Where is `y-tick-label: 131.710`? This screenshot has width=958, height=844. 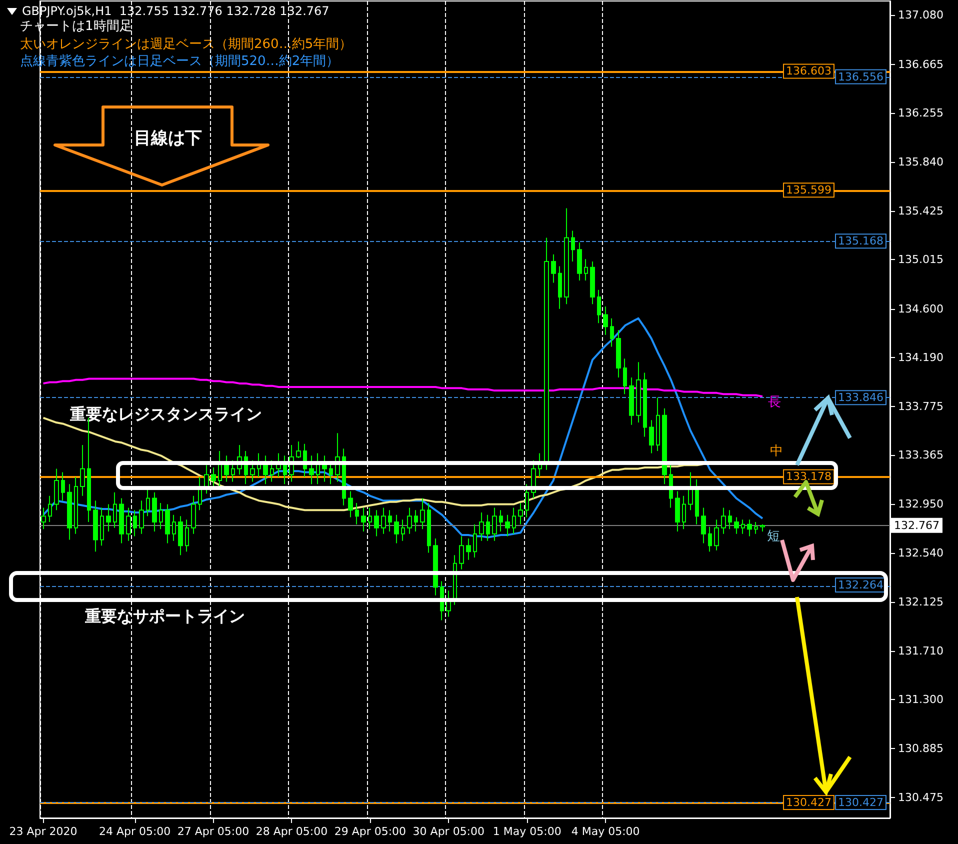
y-tick-label: 131.710 is located at coordinates (921, 651).